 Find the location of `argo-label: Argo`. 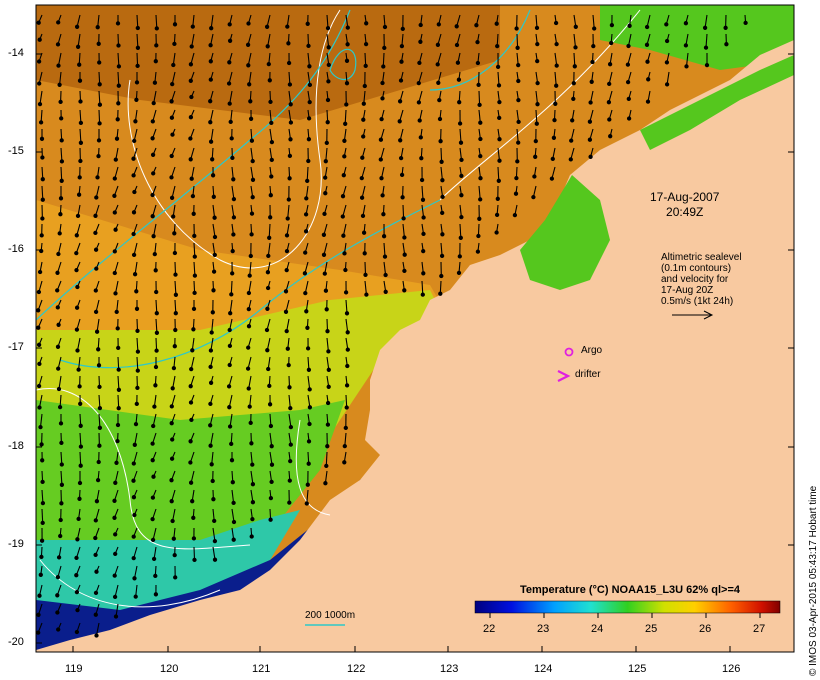

argo-label: Argo is located at coordinates (592, 350).